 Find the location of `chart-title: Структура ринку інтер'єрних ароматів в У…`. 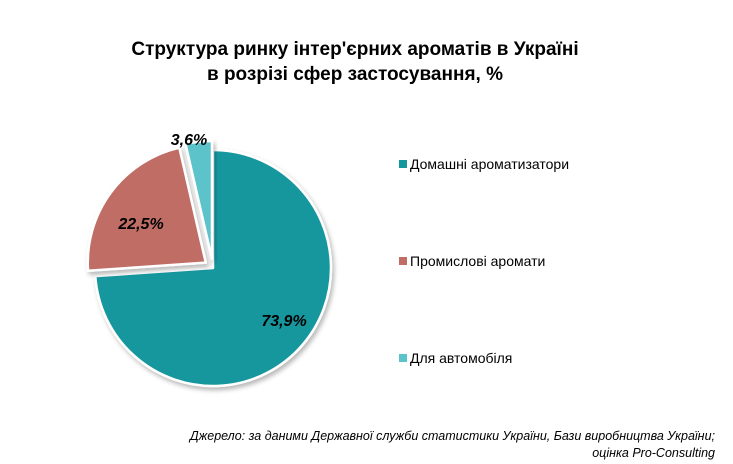

chart-title: Структура ринку інтер'єрних ароматів в У… is located at coordinates (355, 62).